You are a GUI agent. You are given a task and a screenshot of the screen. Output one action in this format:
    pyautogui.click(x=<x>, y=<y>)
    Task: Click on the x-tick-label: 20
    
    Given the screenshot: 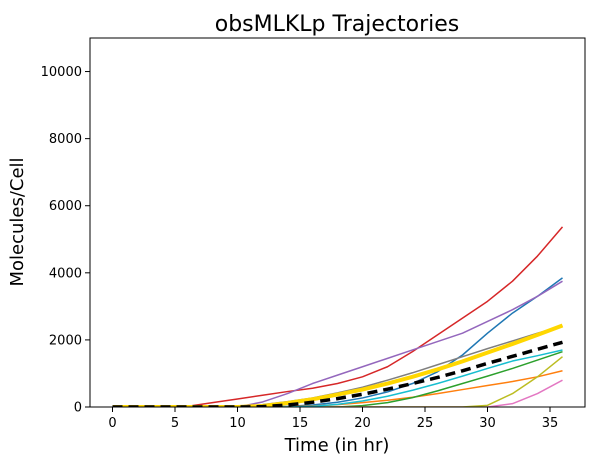 What is the action you would take?
    pyautogui.click(x=362, y=423)
    